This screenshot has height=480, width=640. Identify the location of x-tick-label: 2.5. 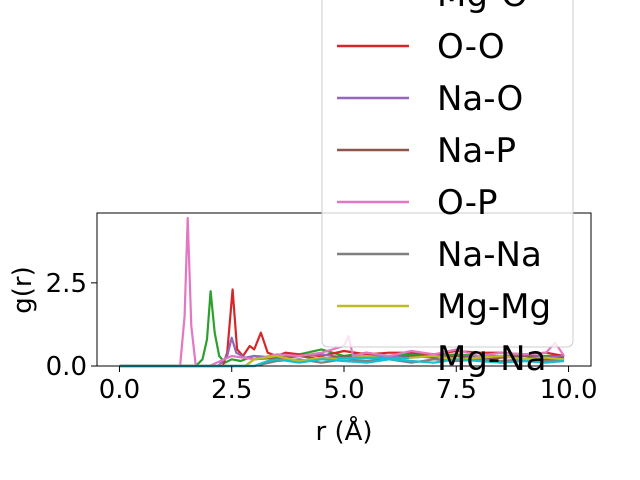
(231, 390).